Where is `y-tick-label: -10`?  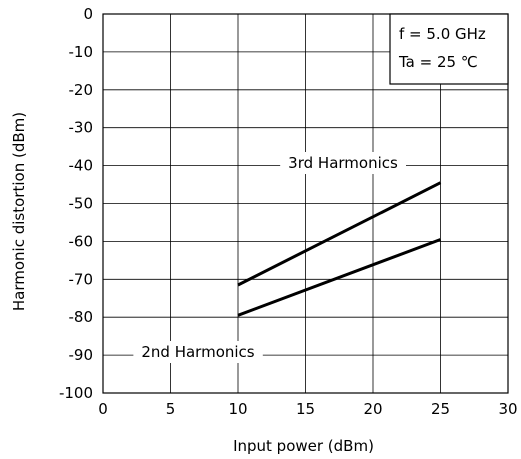 y-tick-label: -10 is located at coordinates (81, 52).